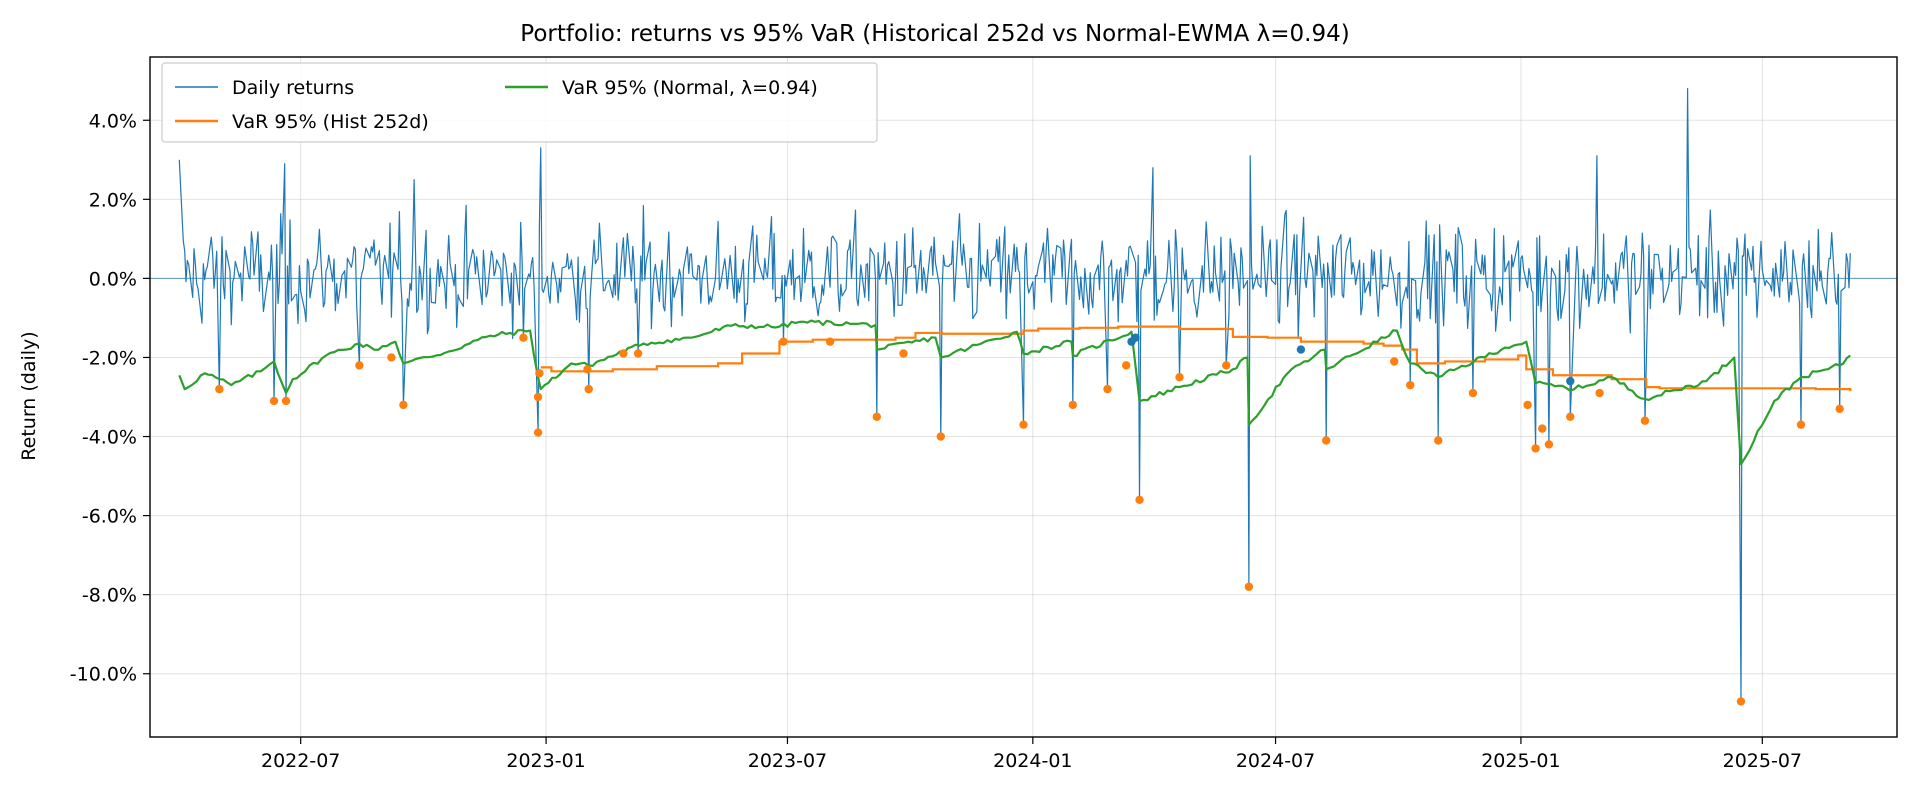  Describe the element at coordinates (300, 761) in the screenshot. I see `x-tick-label: 2022-07` at that location.